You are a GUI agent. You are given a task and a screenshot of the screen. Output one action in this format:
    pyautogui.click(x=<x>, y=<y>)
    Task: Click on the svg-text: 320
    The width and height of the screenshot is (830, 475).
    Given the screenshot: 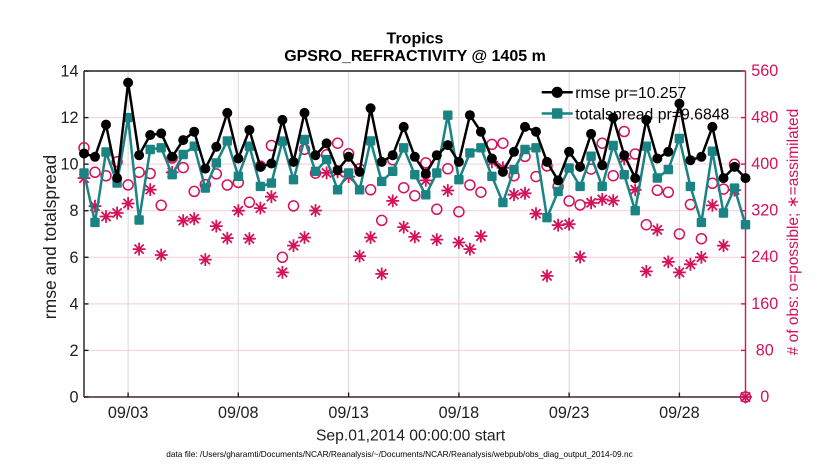 What is the action you would take?
    pyautogui.click(x=764, y=211)
    